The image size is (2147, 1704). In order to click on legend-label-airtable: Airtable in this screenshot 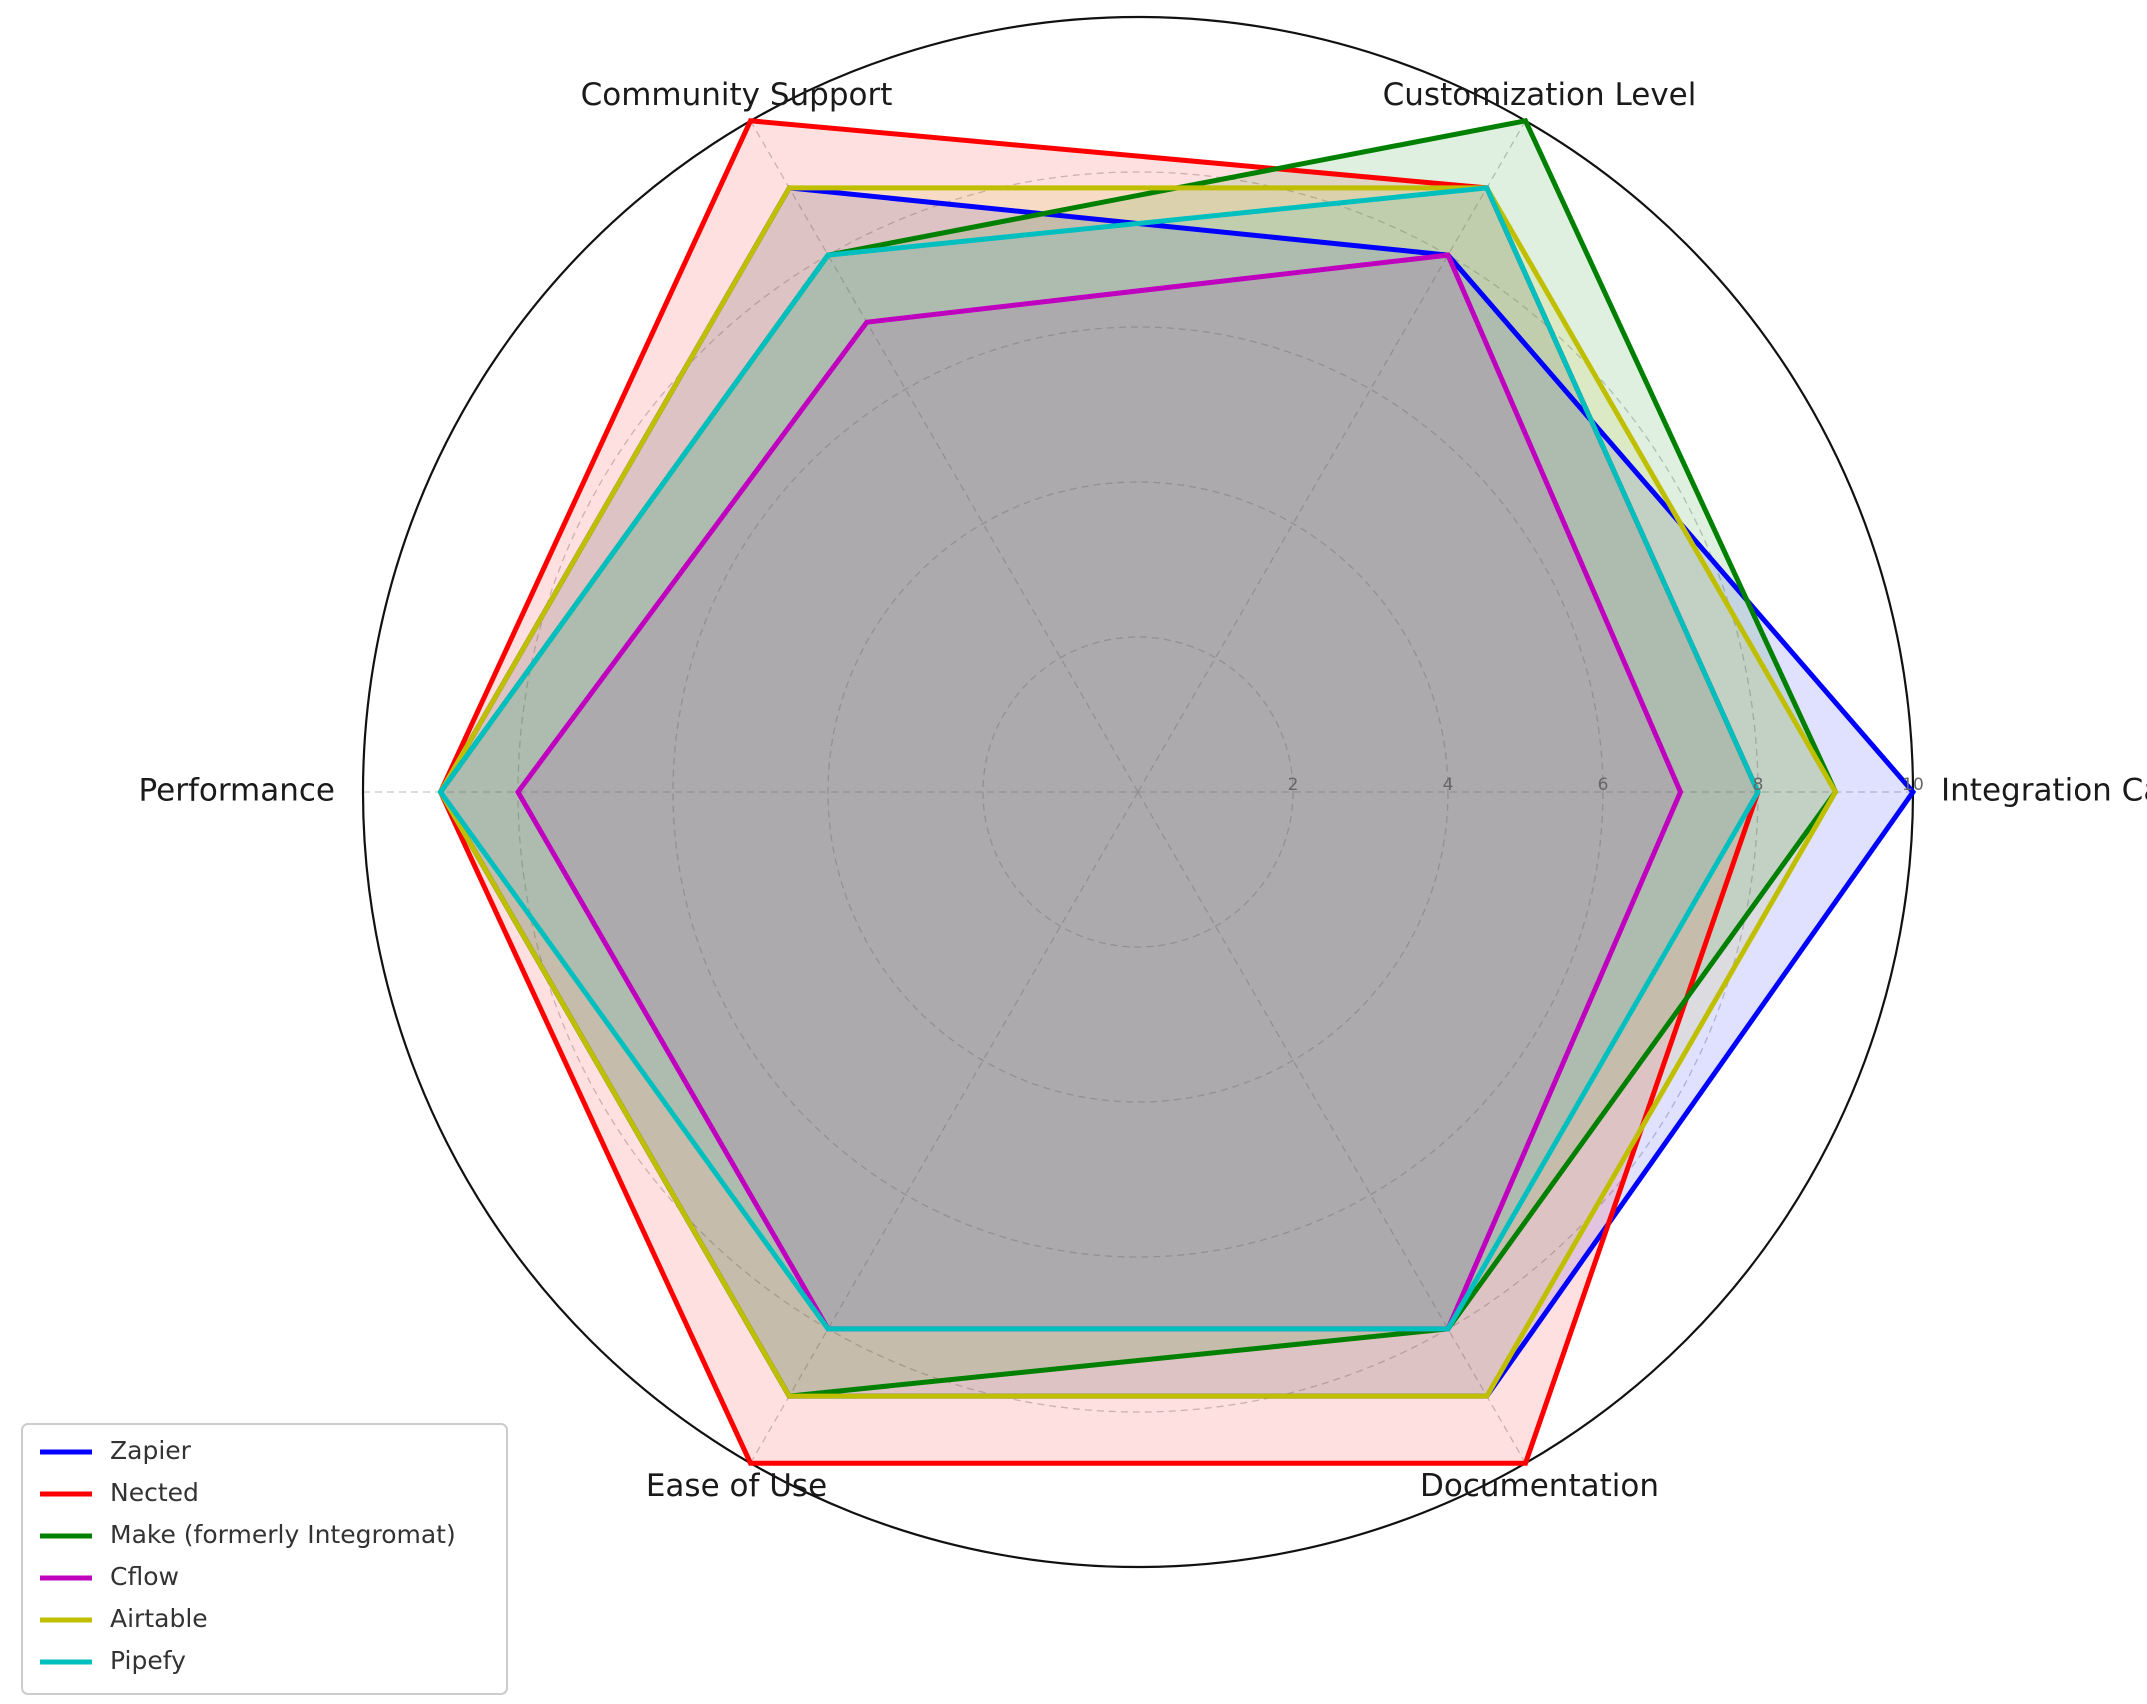, I will do `click(159, 1618)`.